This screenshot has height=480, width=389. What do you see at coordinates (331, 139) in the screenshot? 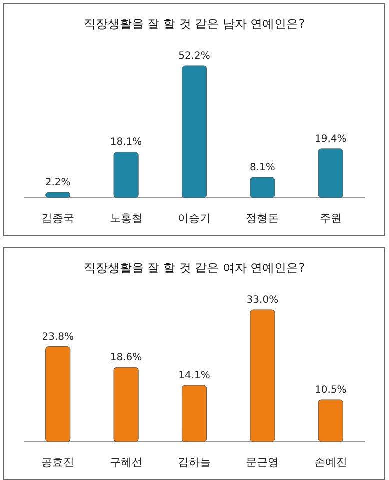
I see `data-label: 19.4%` at bounding box center [331, 139].